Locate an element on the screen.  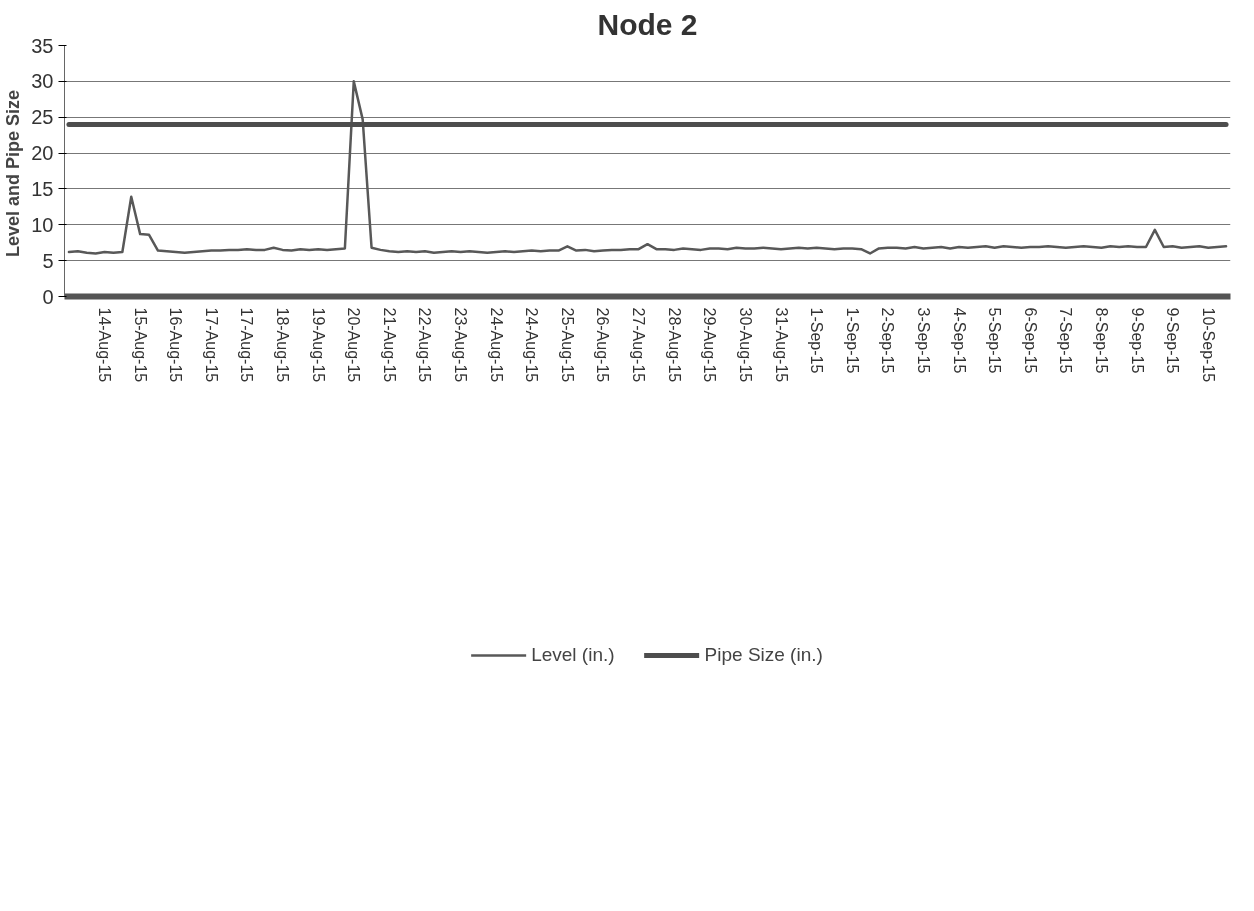
y-tick-label: 20 is located at coordinates (42, 153).